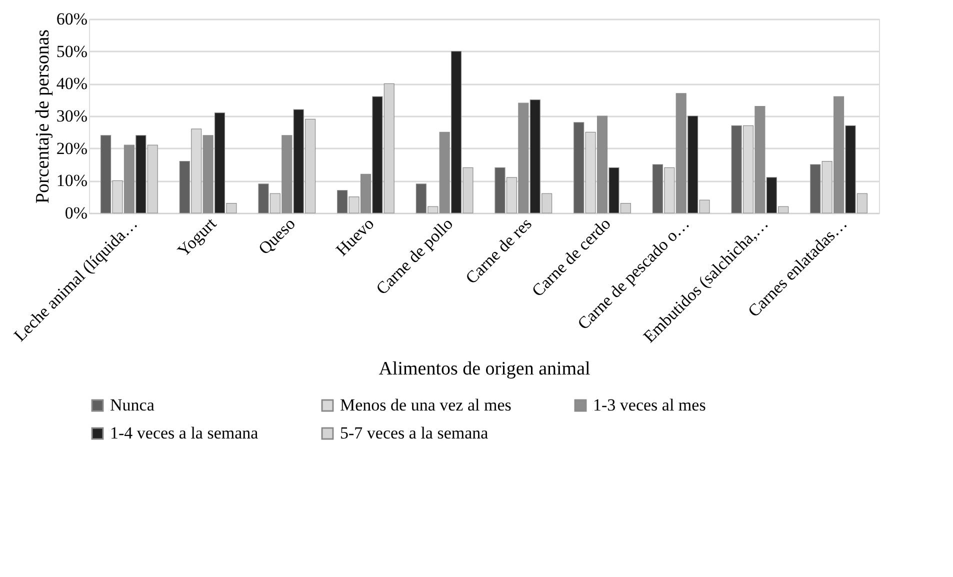  I want to click on legend-label: 1-4 veces a la semana, so click(184, 433).